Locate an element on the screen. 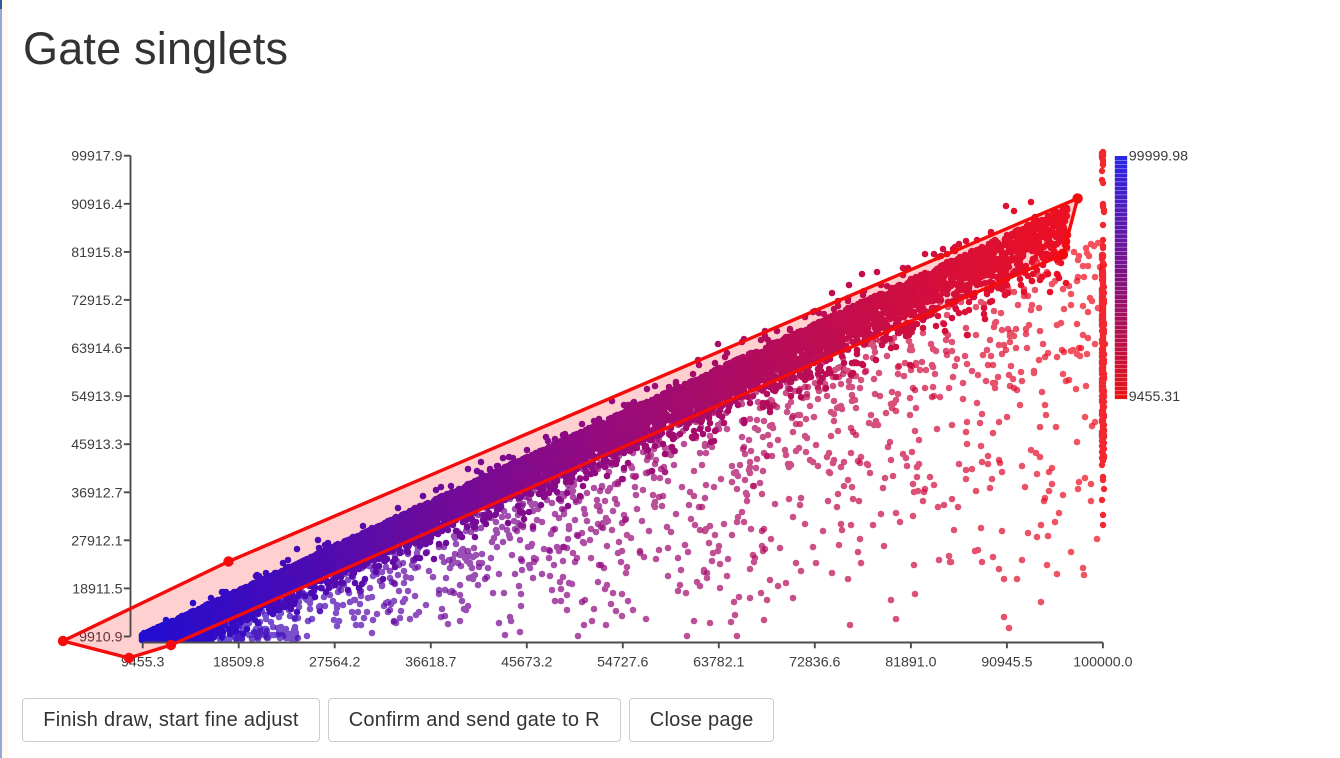  svg-text: 45673.2 is located at coordinates (526, 663).